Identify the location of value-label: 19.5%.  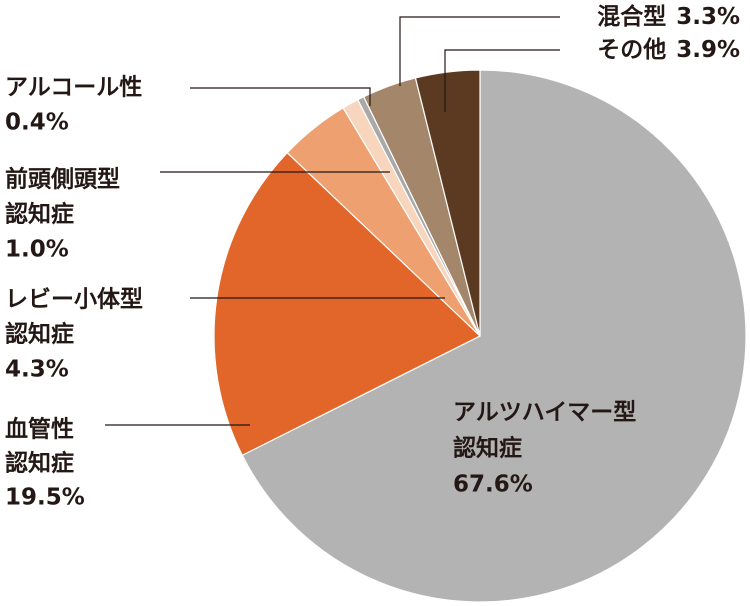
(45, 498).